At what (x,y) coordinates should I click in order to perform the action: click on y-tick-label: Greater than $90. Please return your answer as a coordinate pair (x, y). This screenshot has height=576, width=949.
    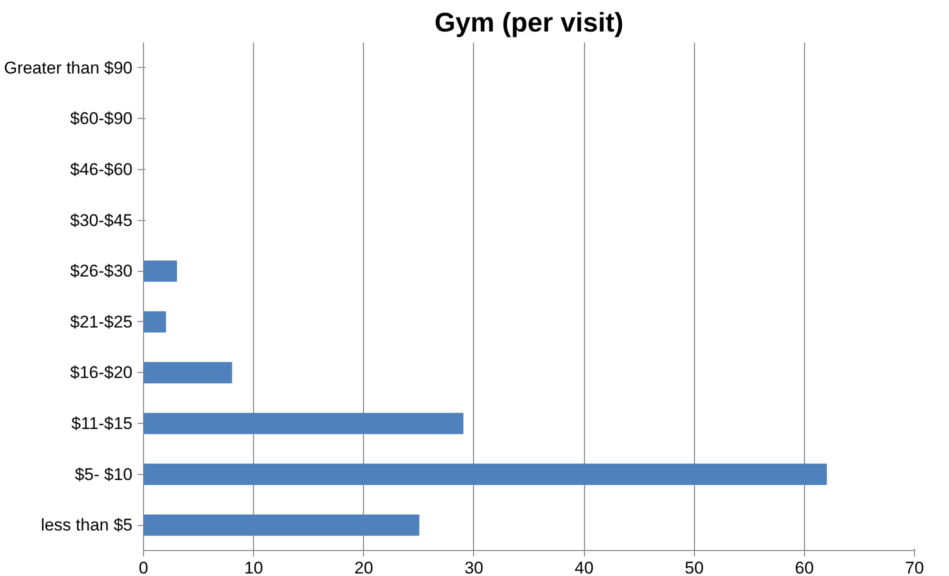
    Looking at the image, I should click on (68, 68).